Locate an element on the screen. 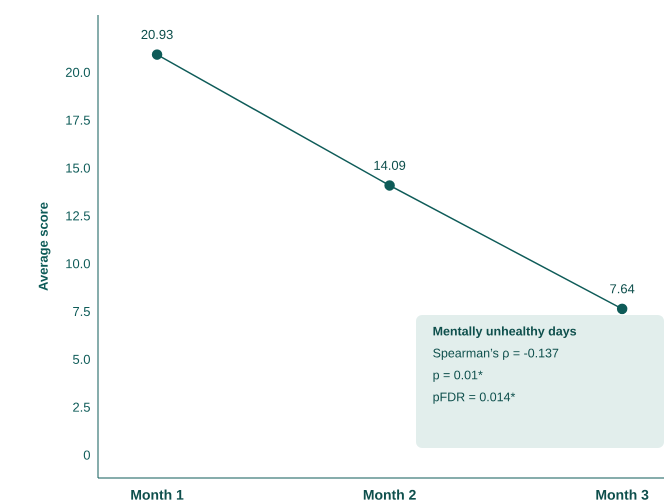 Image resolution: width=664 pixels, height=504 pixels. y-tick-label: 0 is located at coordinates (87, 455).